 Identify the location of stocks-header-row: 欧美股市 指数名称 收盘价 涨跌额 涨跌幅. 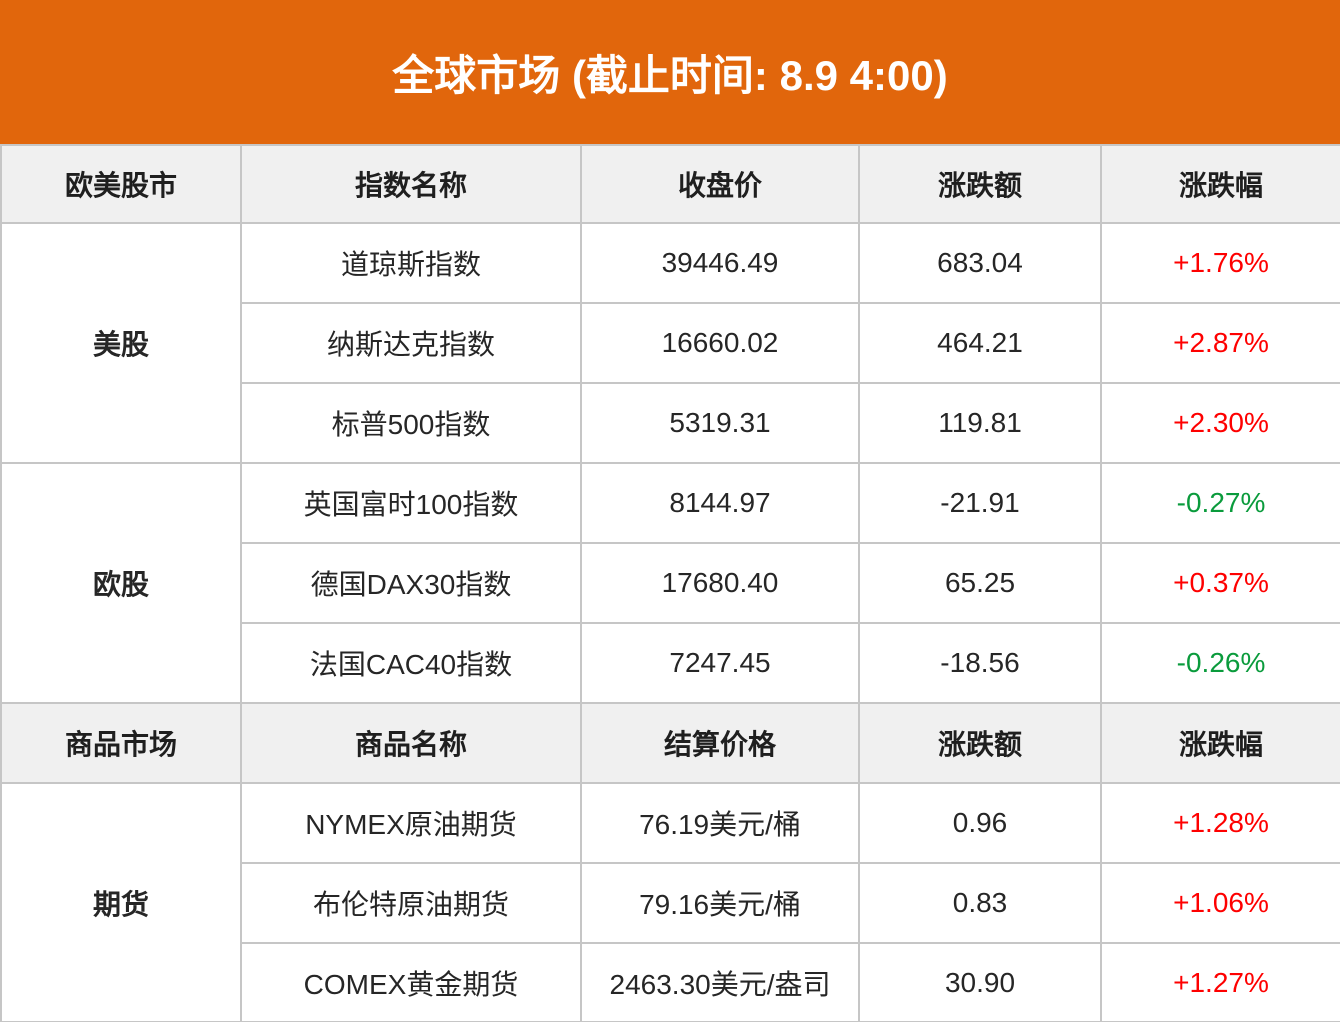
(670, 184).